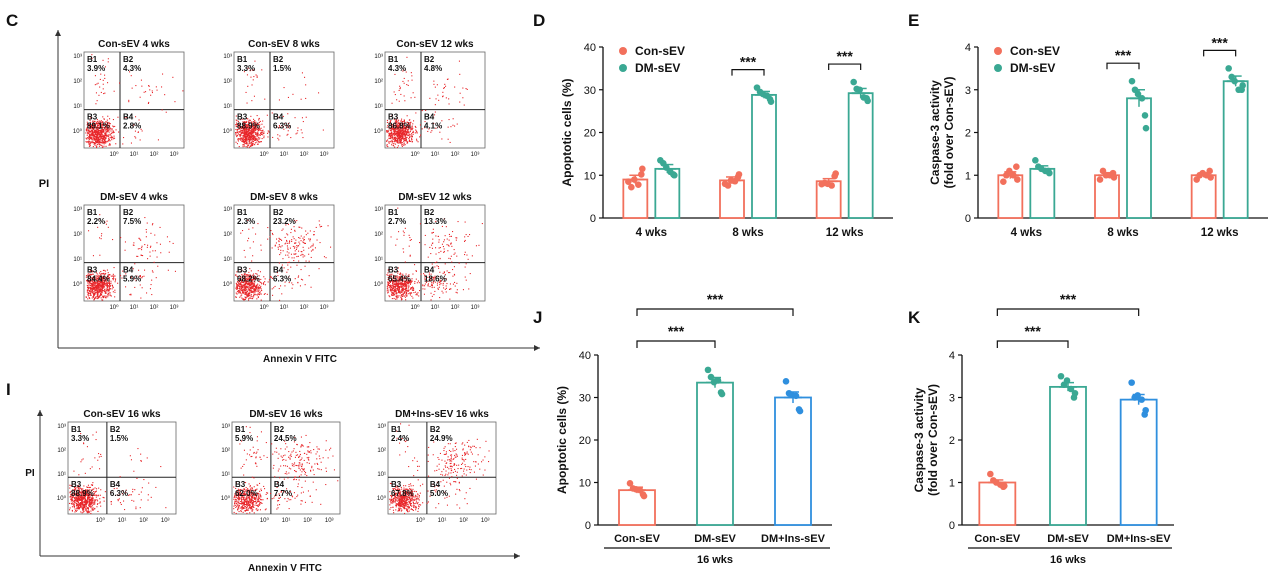 This screenshot has width=1280, height=577. I want to click on quadrant-b3-value: 88.9%, so click(82, 493).